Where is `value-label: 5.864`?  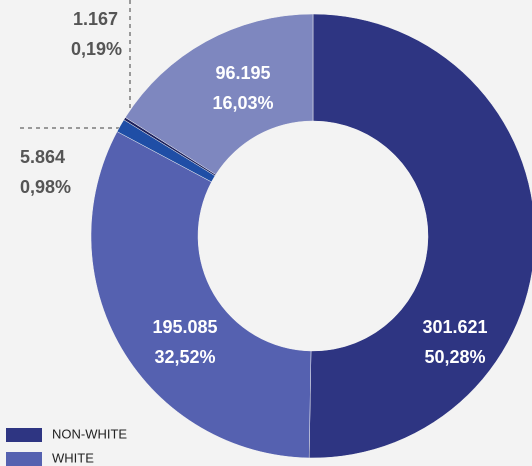
value-label: 5.864 is located at coordinates (42, 157).